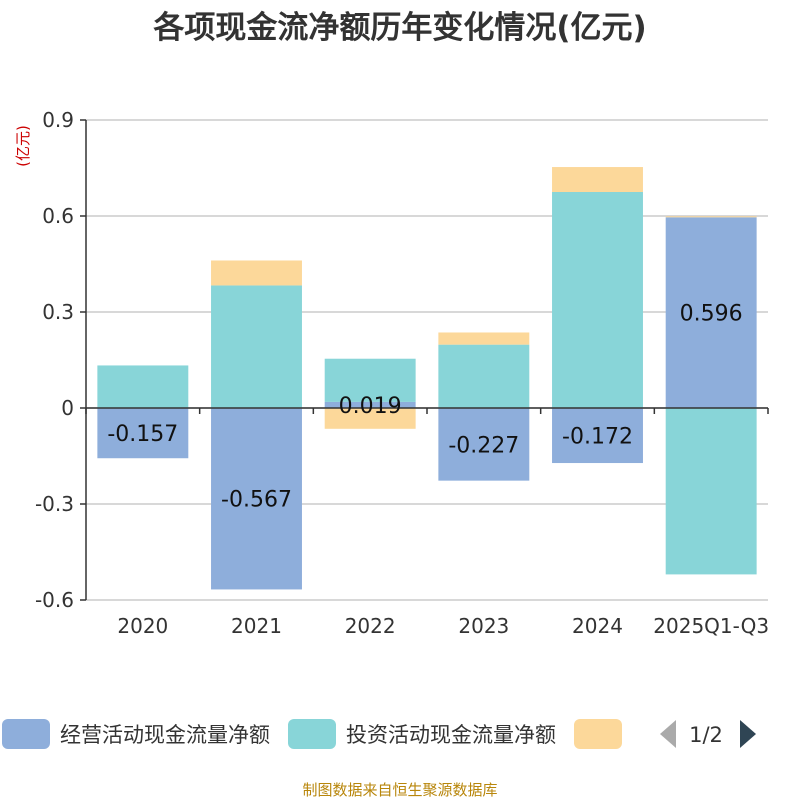 This screenshot has height=800, width=800. What do you see at coordinates (668, 734) in the screenshot?
I see `legend-prev-page-icon` at bounding box center [668, 734].